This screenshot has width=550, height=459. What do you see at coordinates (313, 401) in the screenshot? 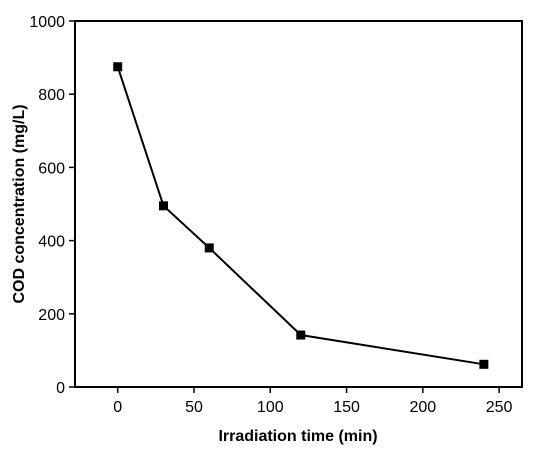
I see `x-axis-ticks: 0 50 100 150 200 250` at bounding box center [313, 401].